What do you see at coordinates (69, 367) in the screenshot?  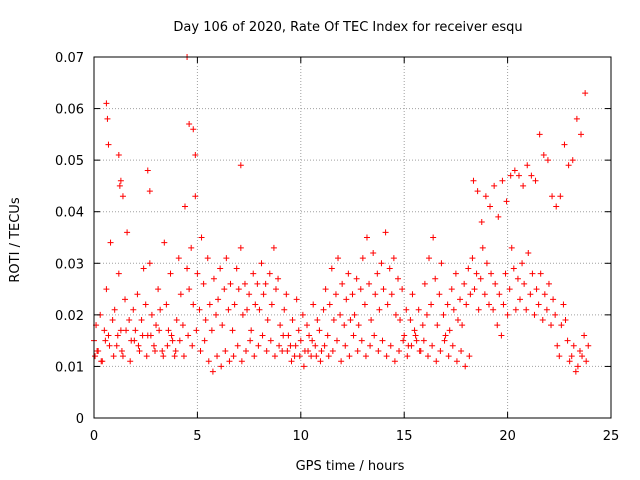 I see `y-tick-label: 0.01` at bounding box center [69, 367].